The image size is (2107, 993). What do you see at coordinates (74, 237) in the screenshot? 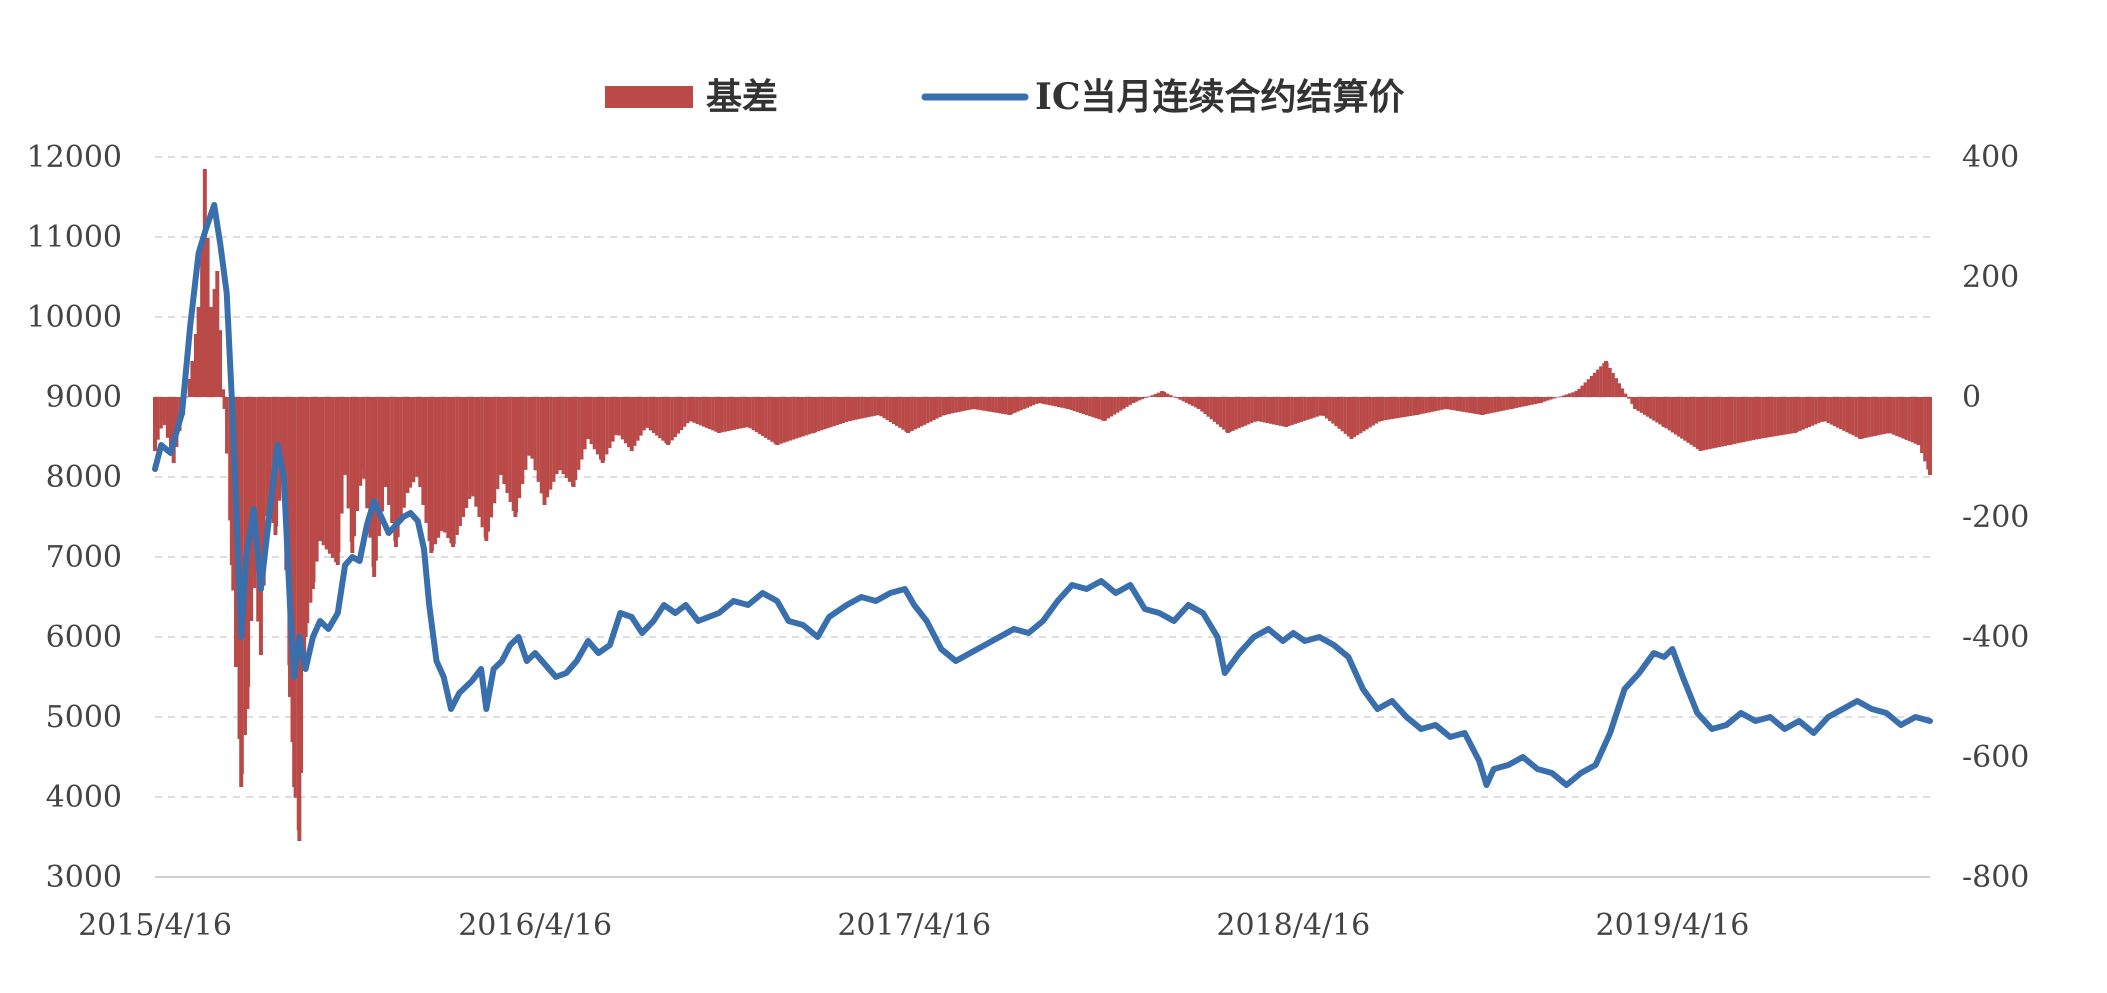
I see `y-left-tick-label: 11000` at bounding box center [74, 237].